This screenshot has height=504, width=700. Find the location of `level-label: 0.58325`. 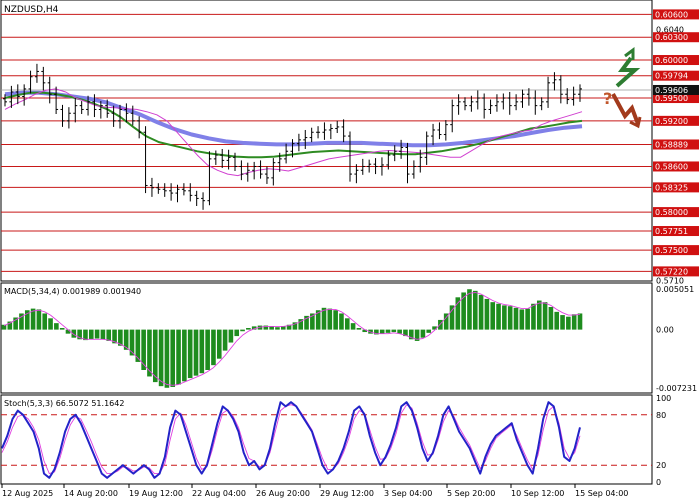

level-label: 0.58325 is located at coordinates (671, 187).